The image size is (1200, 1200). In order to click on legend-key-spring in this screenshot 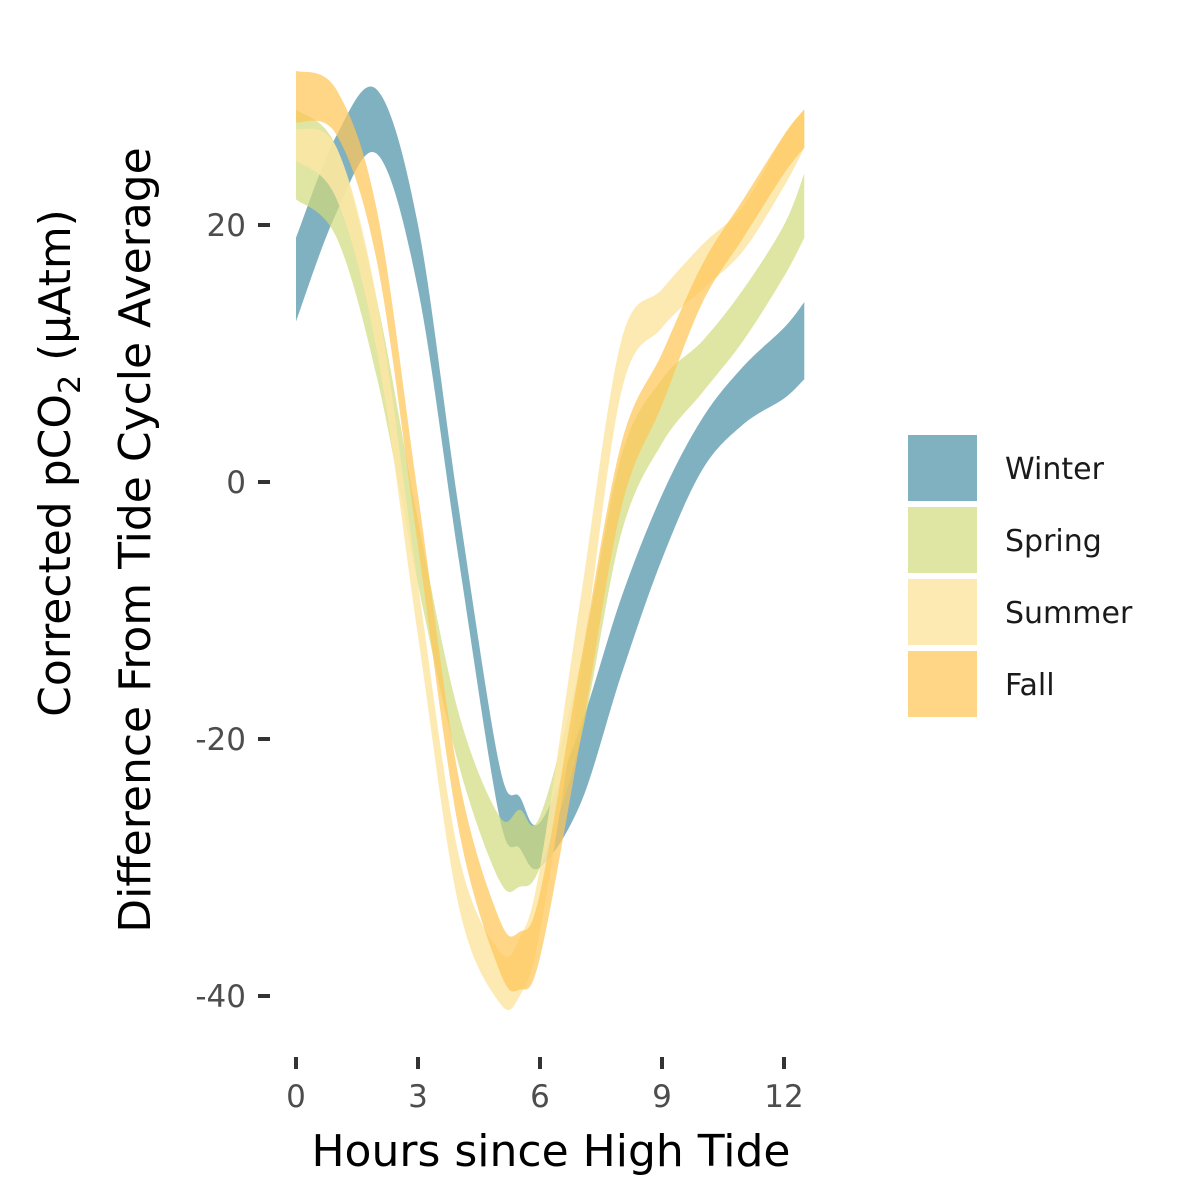, I will do `click(942, 540)`.